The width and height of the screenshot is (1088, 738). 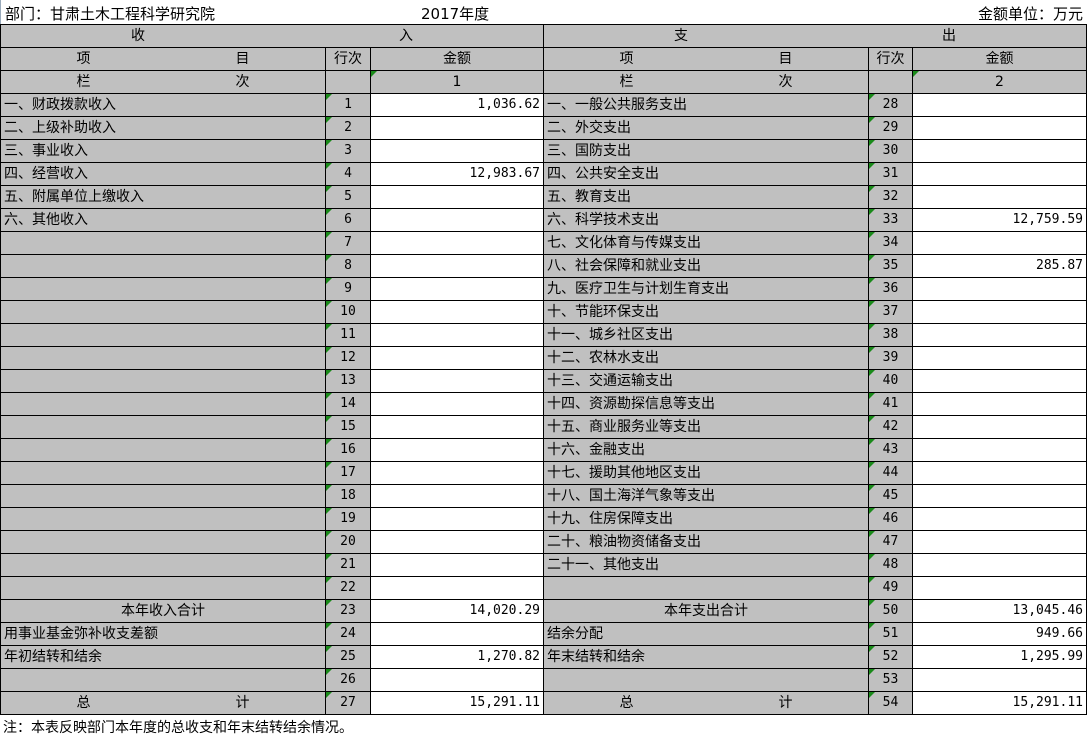 I want to click on income-row-number: 12, so click(x=348, y=358).